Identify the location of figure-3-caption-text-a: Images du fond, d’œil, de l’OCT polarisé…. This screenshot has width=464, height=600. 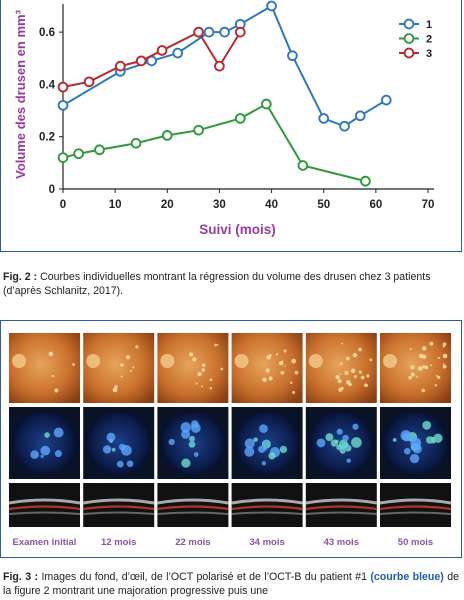
(204, 577).